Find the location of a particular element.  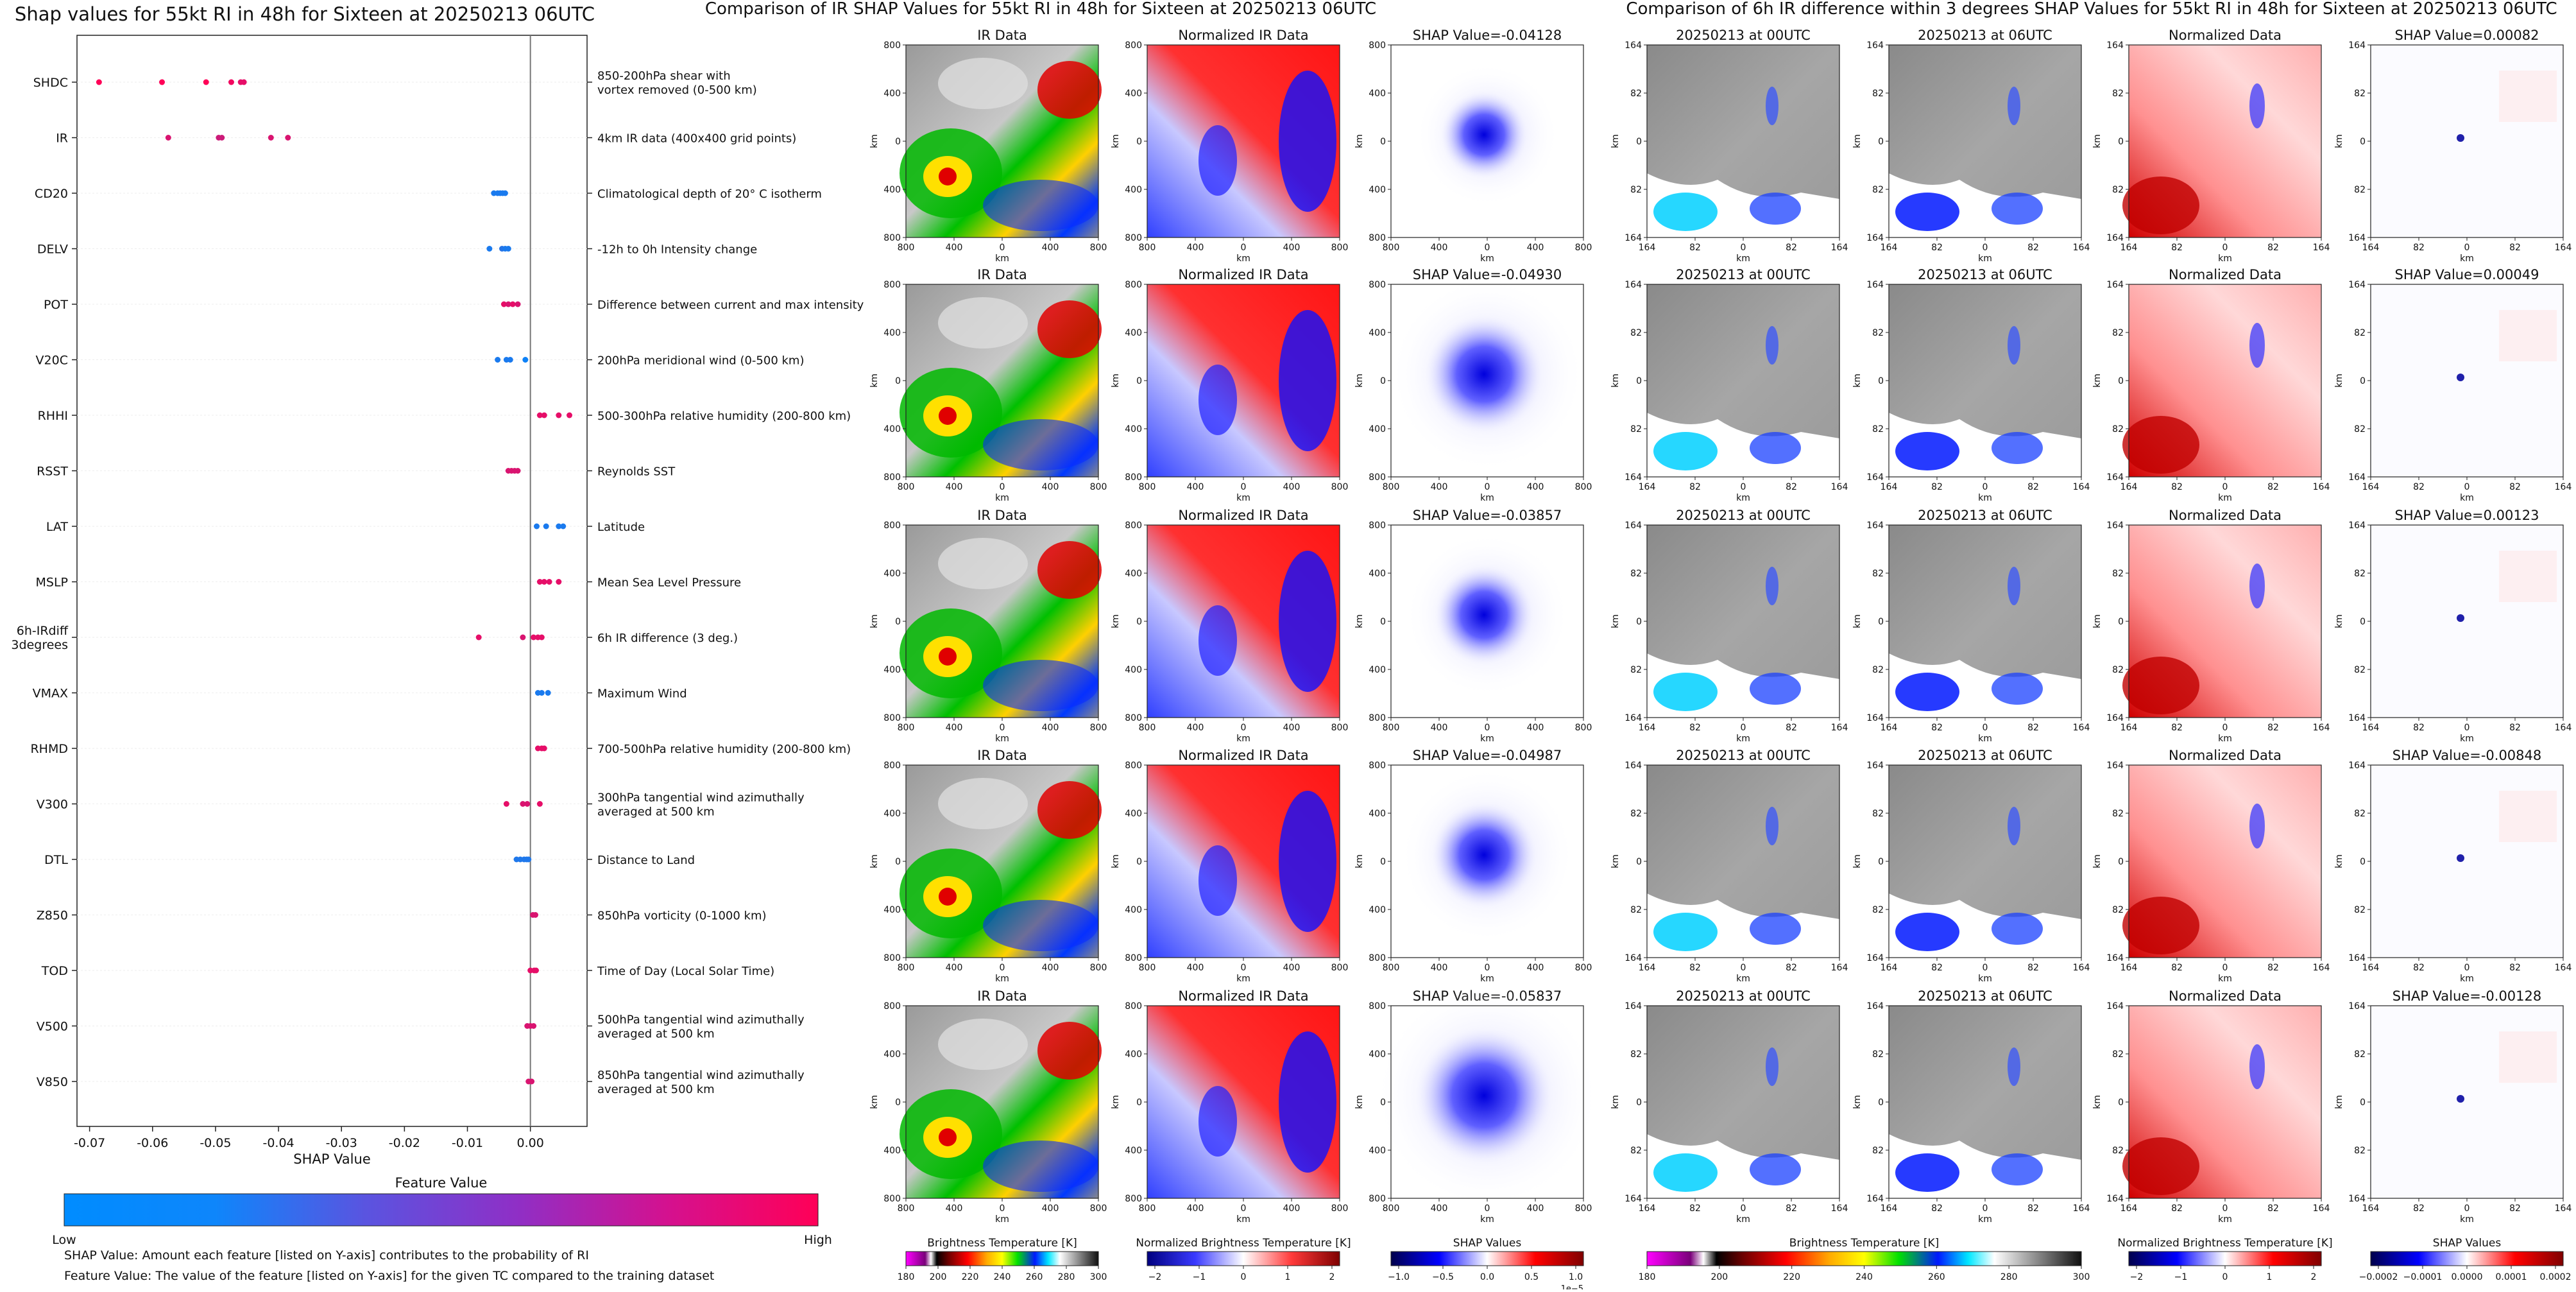

panel-title: Normalized Data is located at coordinates (2225, 35).